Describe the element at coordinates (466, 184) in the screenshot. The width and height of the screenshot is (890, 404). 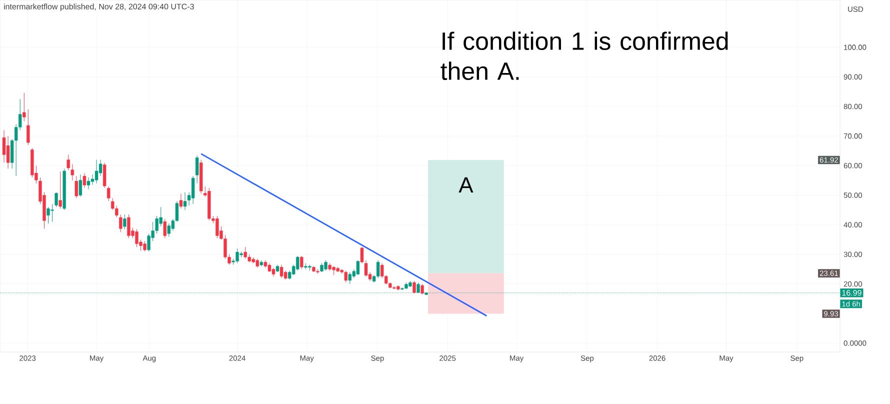
I see `band-label: A` at that location.